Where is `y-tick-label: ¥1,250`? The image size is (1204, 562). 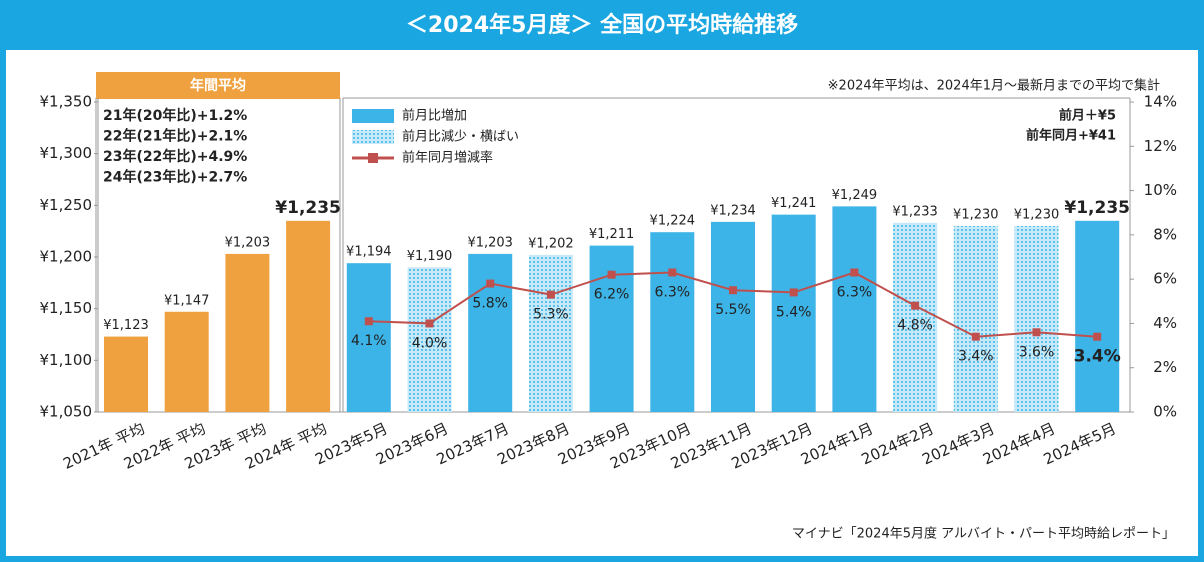 y-tick-label: ¥1,250 is located at coordinates (66, 205).